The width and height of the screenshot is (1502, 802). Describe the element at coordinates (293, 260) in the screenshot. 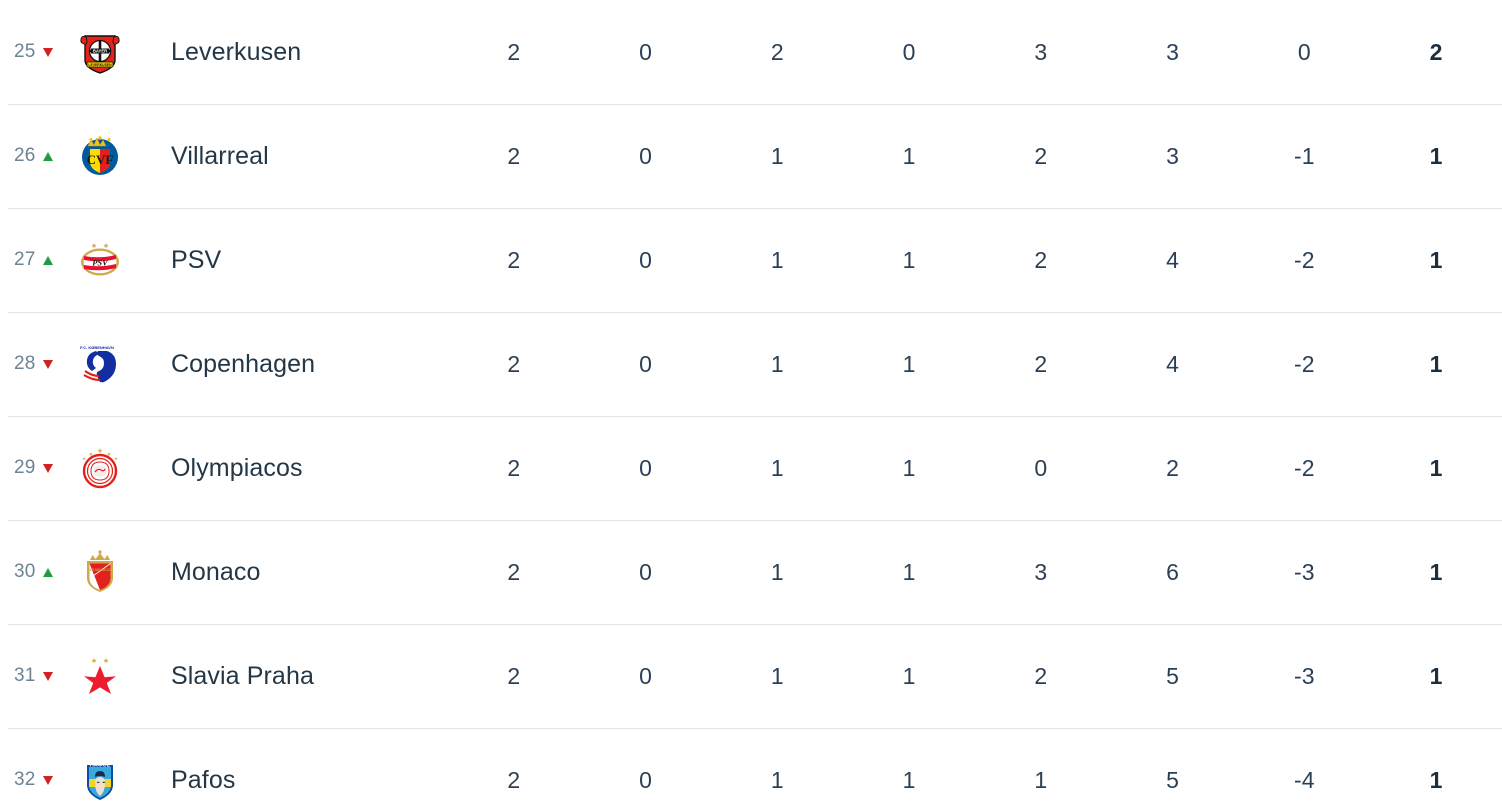

I see `team-name-cell: PSV` at that location.